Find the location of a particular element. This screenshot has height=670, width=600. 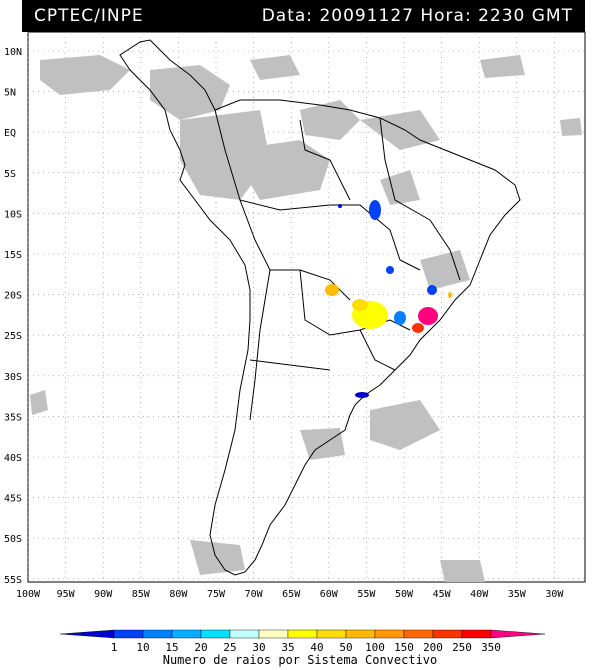

legend-label: 250 is located at coordinates (462, 647).